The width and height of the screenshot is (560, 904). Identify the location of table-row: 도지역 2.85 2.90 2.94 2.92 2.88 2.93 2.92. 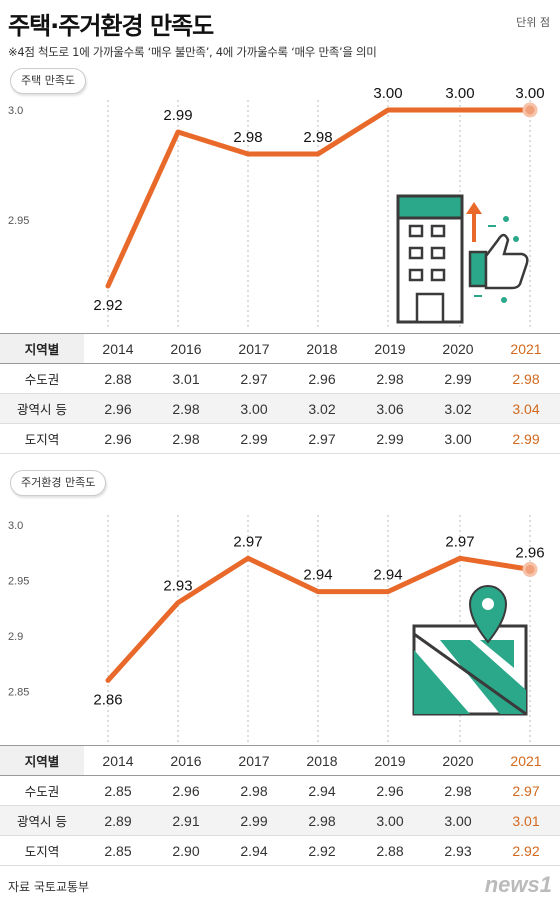
(280, 850).